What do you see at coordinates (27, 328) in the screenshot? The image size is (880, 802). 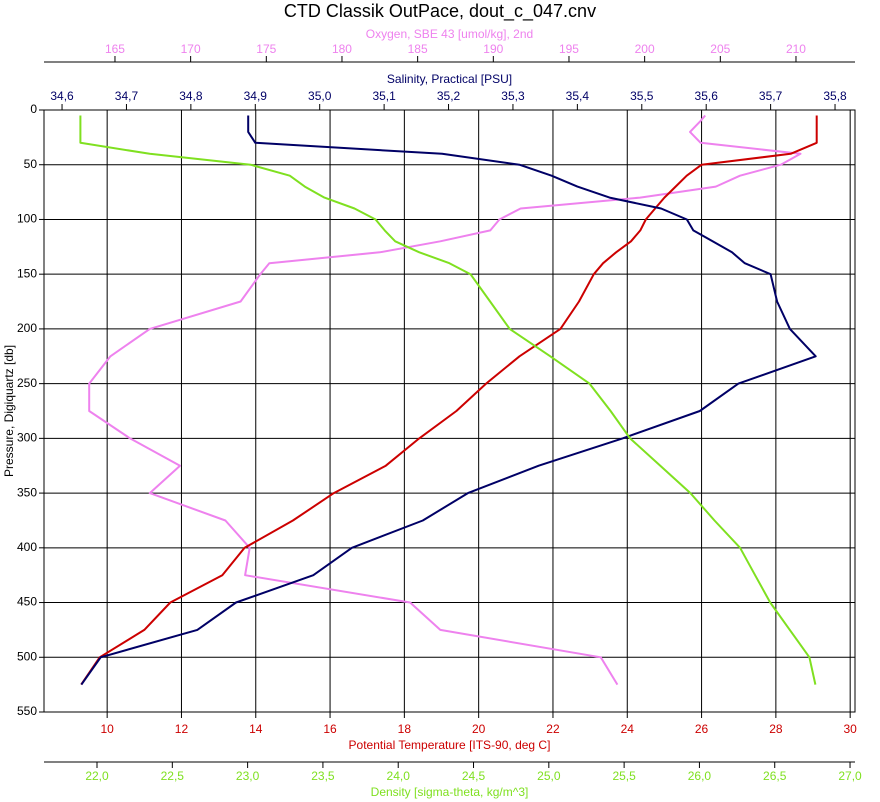 I see `y-tick-label: 200` at bounding box center [27, 328].